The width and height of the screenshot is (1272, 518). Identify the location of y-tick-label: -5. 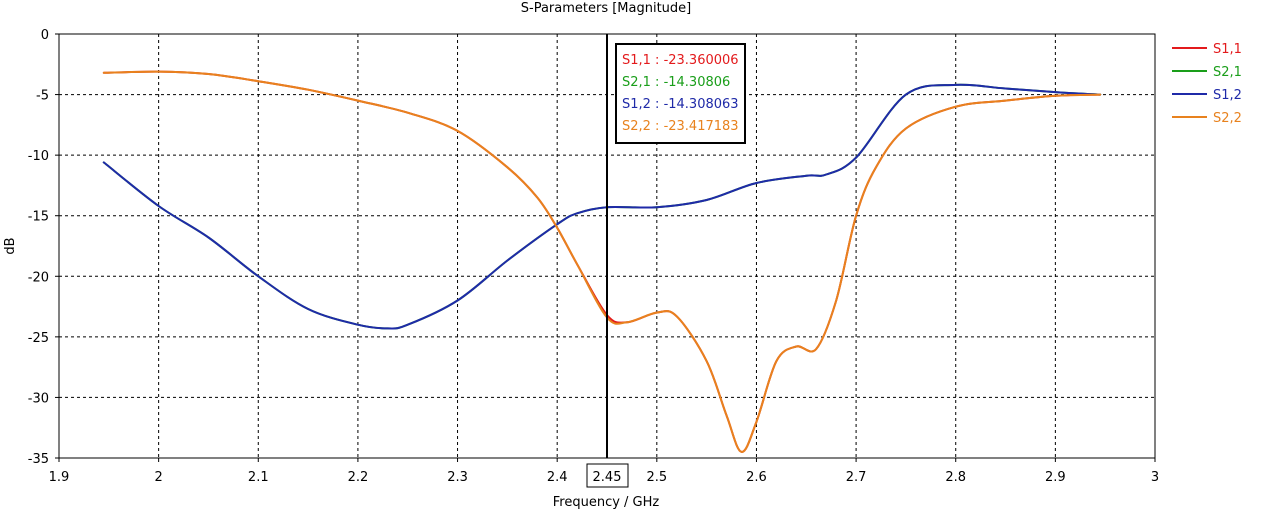
(42, 96).